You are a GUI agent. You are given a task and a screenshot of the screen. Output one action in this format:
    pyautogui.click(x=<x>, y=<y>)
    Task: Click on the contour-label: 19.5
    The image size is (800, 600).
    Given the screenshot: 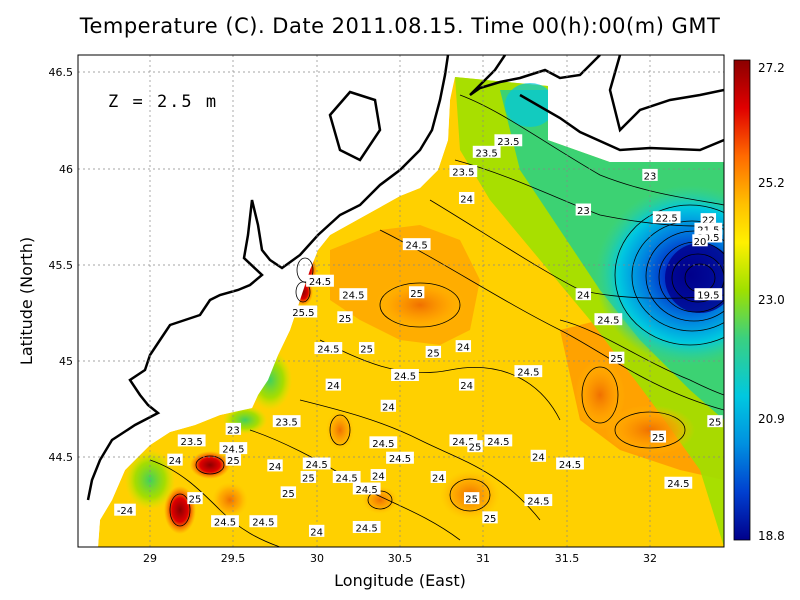 What is the action you would take?
    pyautogui.click(x=708, y=295)
    